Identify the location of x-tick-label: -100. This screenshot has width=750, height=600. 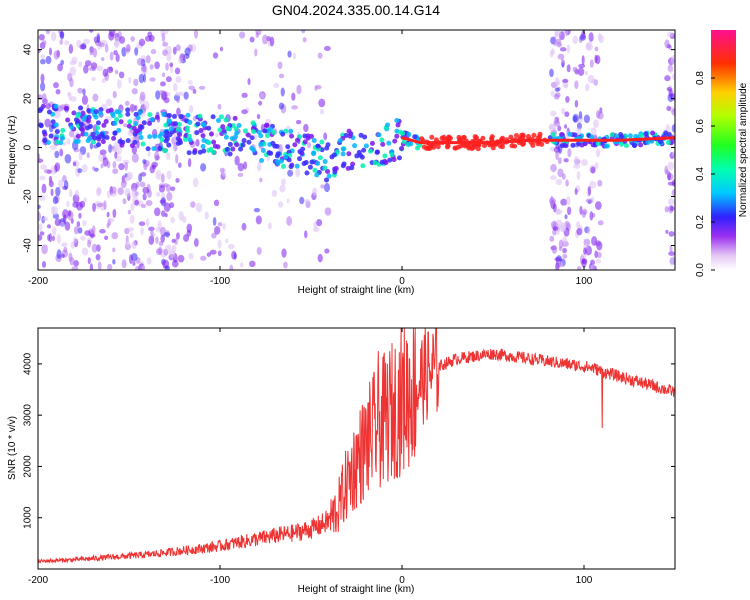
(220, 281).